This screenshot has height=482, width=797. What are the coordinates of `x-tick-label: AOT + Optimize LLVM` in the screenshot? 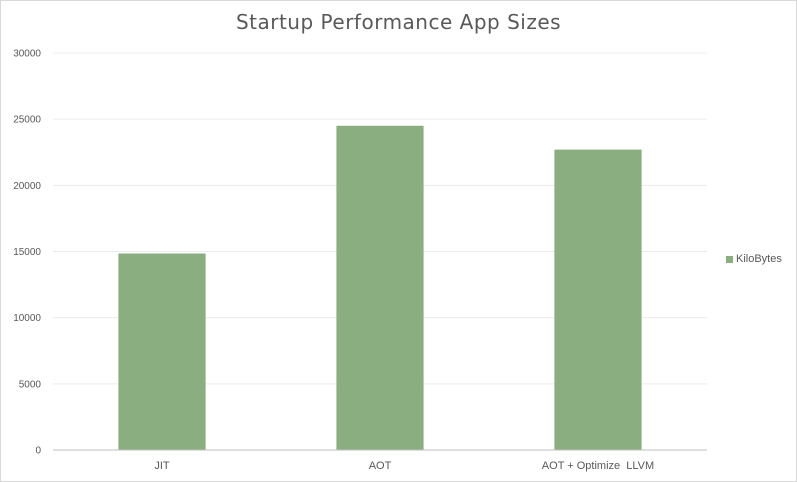 It's located at (598, 466).